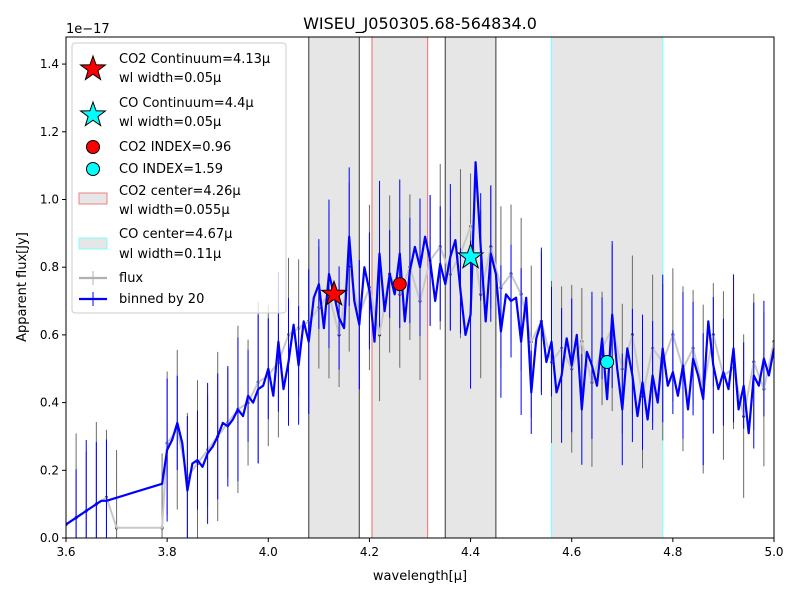 The width and height of the screenshot is (800, 600). What do you see at coordinates (49, 470) in the screenshot?
I see `y-tick-label: 0.2` at bounding box center [49, 470].